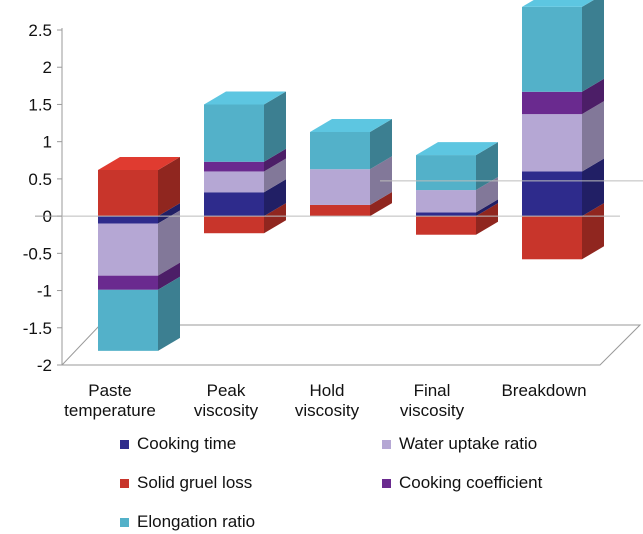 Image resolution: width=643 pixels, height=534 pixels. I want to click on legend-label: Elongation ratio, so click(196, 521).